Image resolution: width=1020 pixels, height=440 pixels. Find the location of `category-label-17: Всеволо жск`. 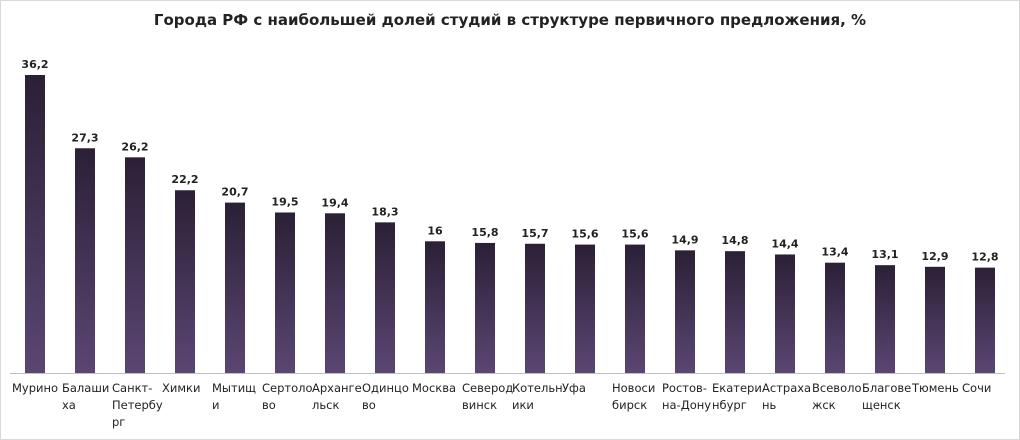

category-label-17: Всеволо жск is located at coordinates (837, 396).